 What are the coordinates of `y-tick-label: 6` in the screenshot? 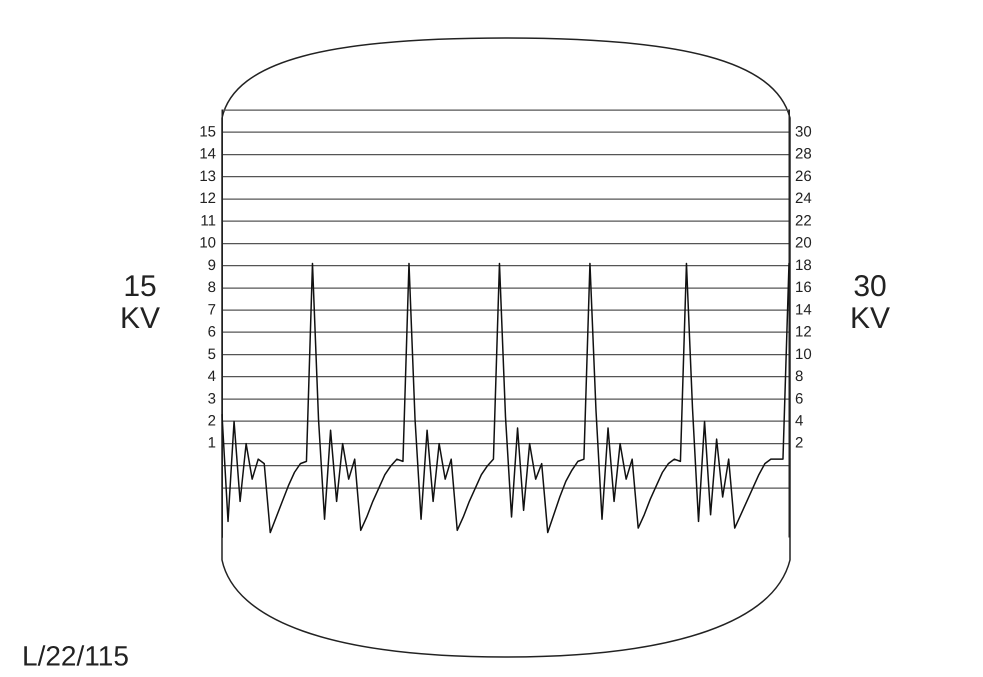 It's located at (212, 332).